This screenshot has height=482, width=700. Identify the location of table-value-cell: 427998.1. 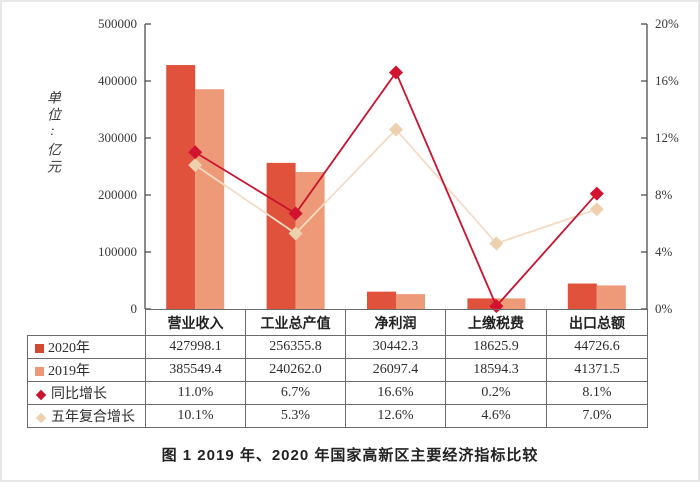
(195, 347).